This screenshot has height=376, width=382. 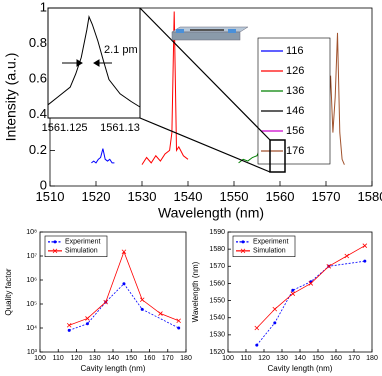 What do you see at coordinates (38, 78) in the screenshot?
I see `y-tick-label: 0.6` at bounding box center [38, 78].